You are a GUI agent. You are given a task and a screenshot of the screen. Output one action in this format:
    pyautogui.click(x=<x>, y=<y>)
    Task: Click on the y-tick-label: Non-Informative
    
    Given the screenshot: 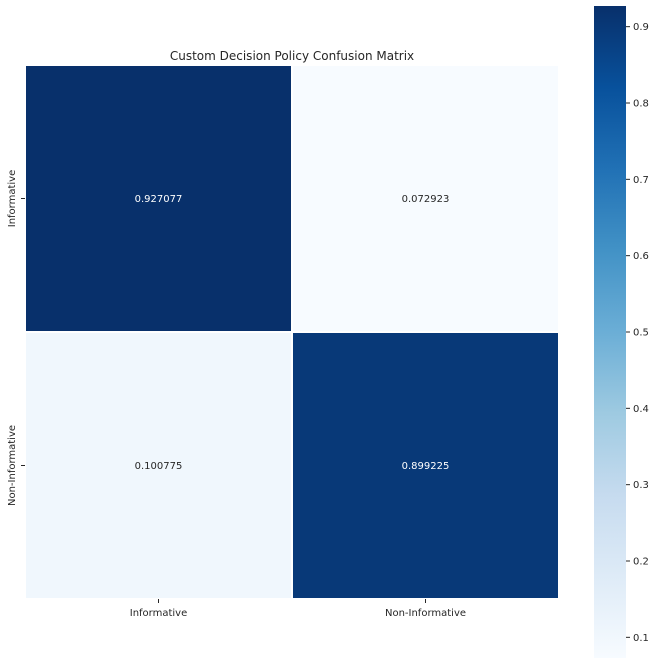 What is the action you would take?
    pyautogui.click(x=12, y=465)
    